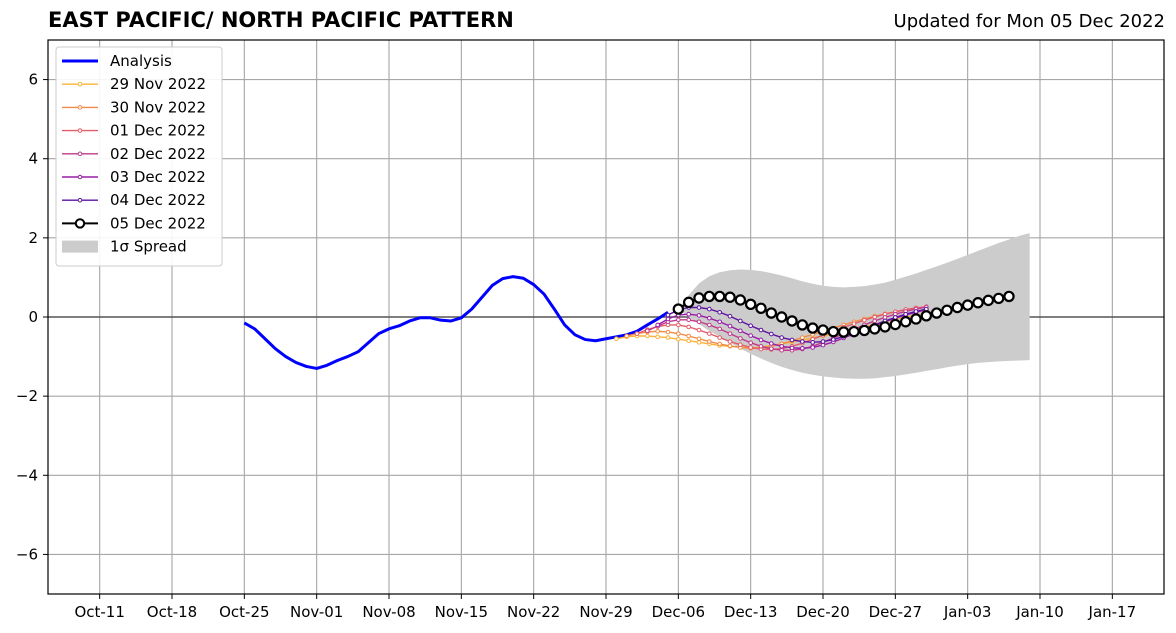 The width and height of the screenshot is (1176, 633). Describe the element at coordinates (148, 247) in the screenshot. I see `legend-label: 1σ Spread` at that location.